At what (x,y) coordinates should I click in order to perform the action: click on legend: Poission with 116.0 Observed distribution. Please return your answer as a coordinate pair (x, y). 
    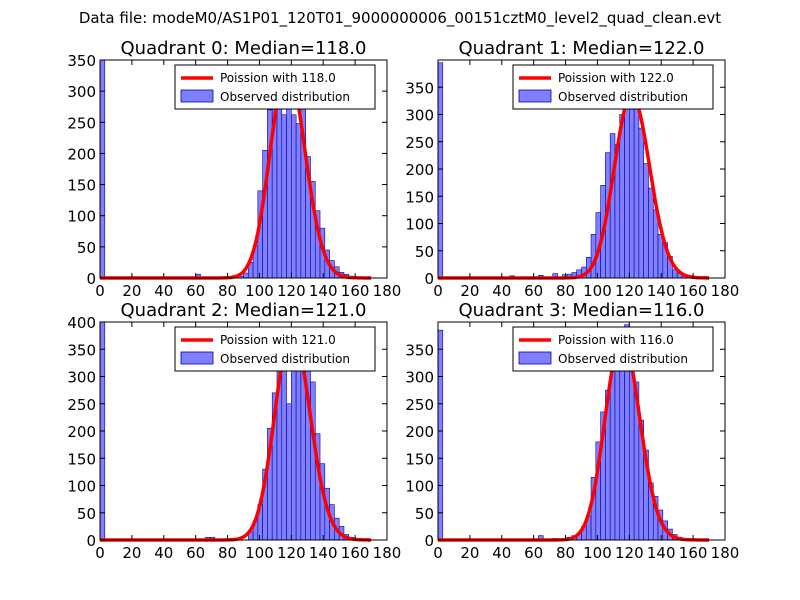
    Looking at the image, I should click on (613, 349).